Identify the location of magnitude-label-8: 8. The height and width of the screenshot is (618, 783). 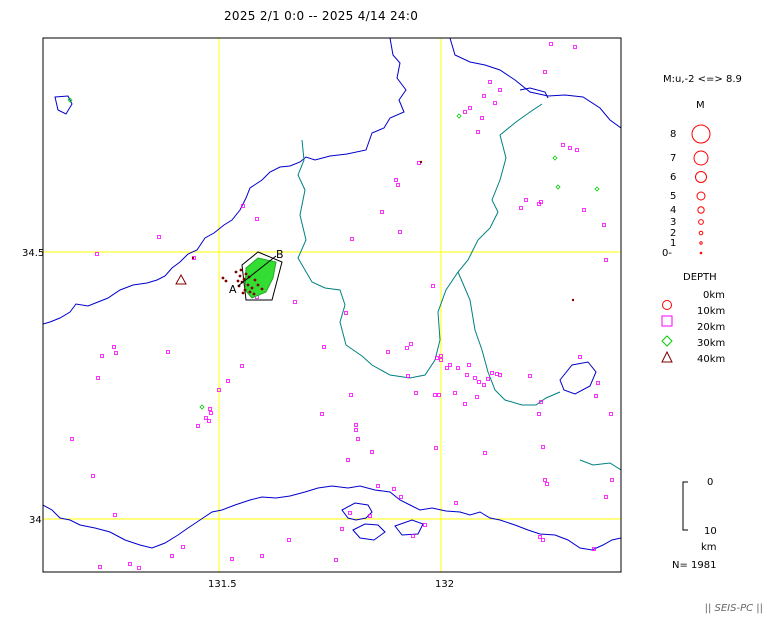
(673, 134).